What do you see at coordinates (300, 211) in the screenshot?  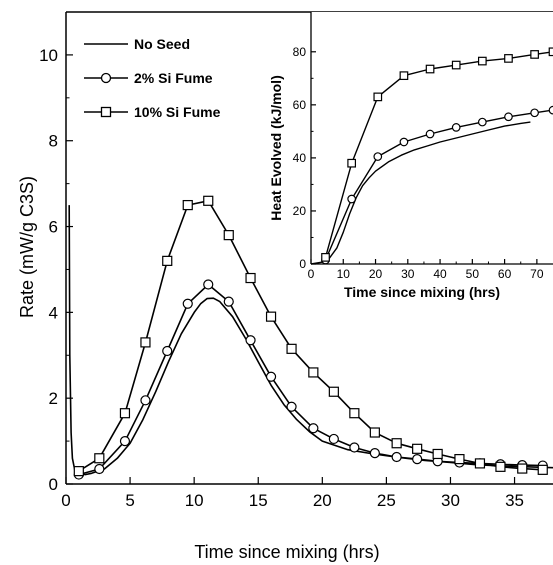 I see `inset-y-tick-label: 20` at bounding box center [300, 211].